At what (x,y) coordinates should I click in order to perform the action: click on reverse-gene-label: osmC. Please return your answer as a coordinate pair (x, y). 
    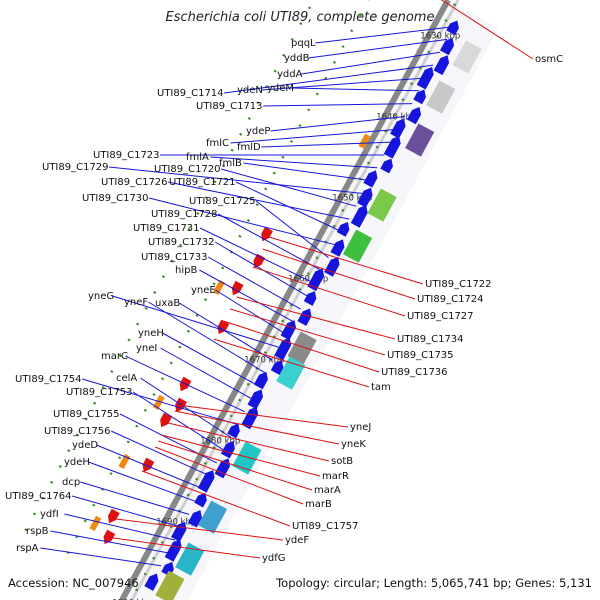
    Looking at the image, I should click on (549, 59).